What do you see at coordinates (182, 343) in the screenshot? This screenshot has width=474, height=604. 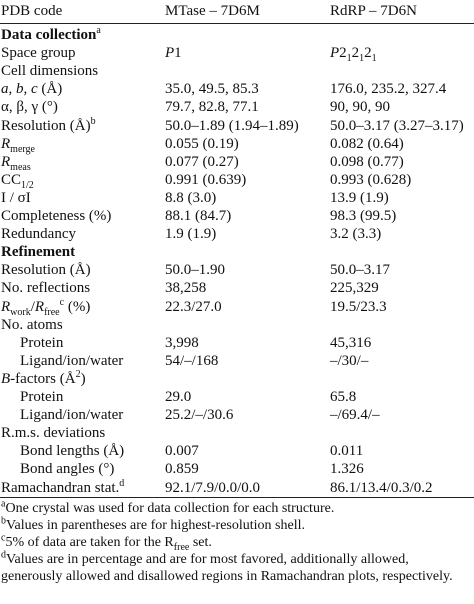 I see `value-cell: 3,998` at bounding box center [182, 343].